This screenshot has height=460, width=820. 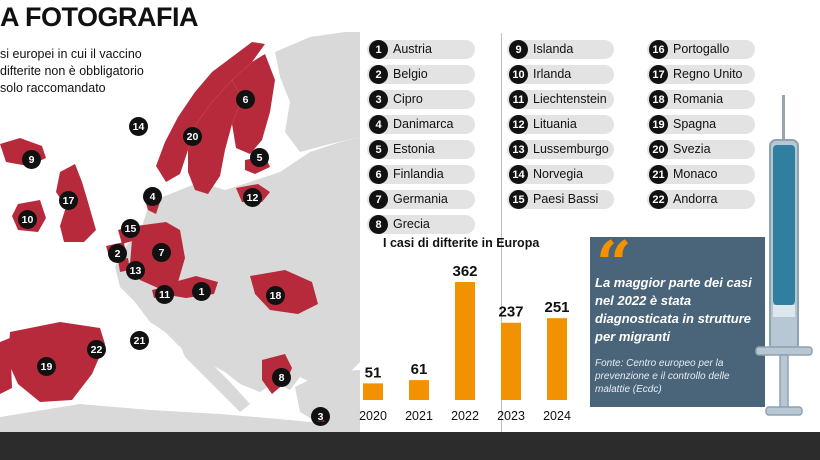 I want to click on bar-value-label: 61, so click(x=419, y=369).